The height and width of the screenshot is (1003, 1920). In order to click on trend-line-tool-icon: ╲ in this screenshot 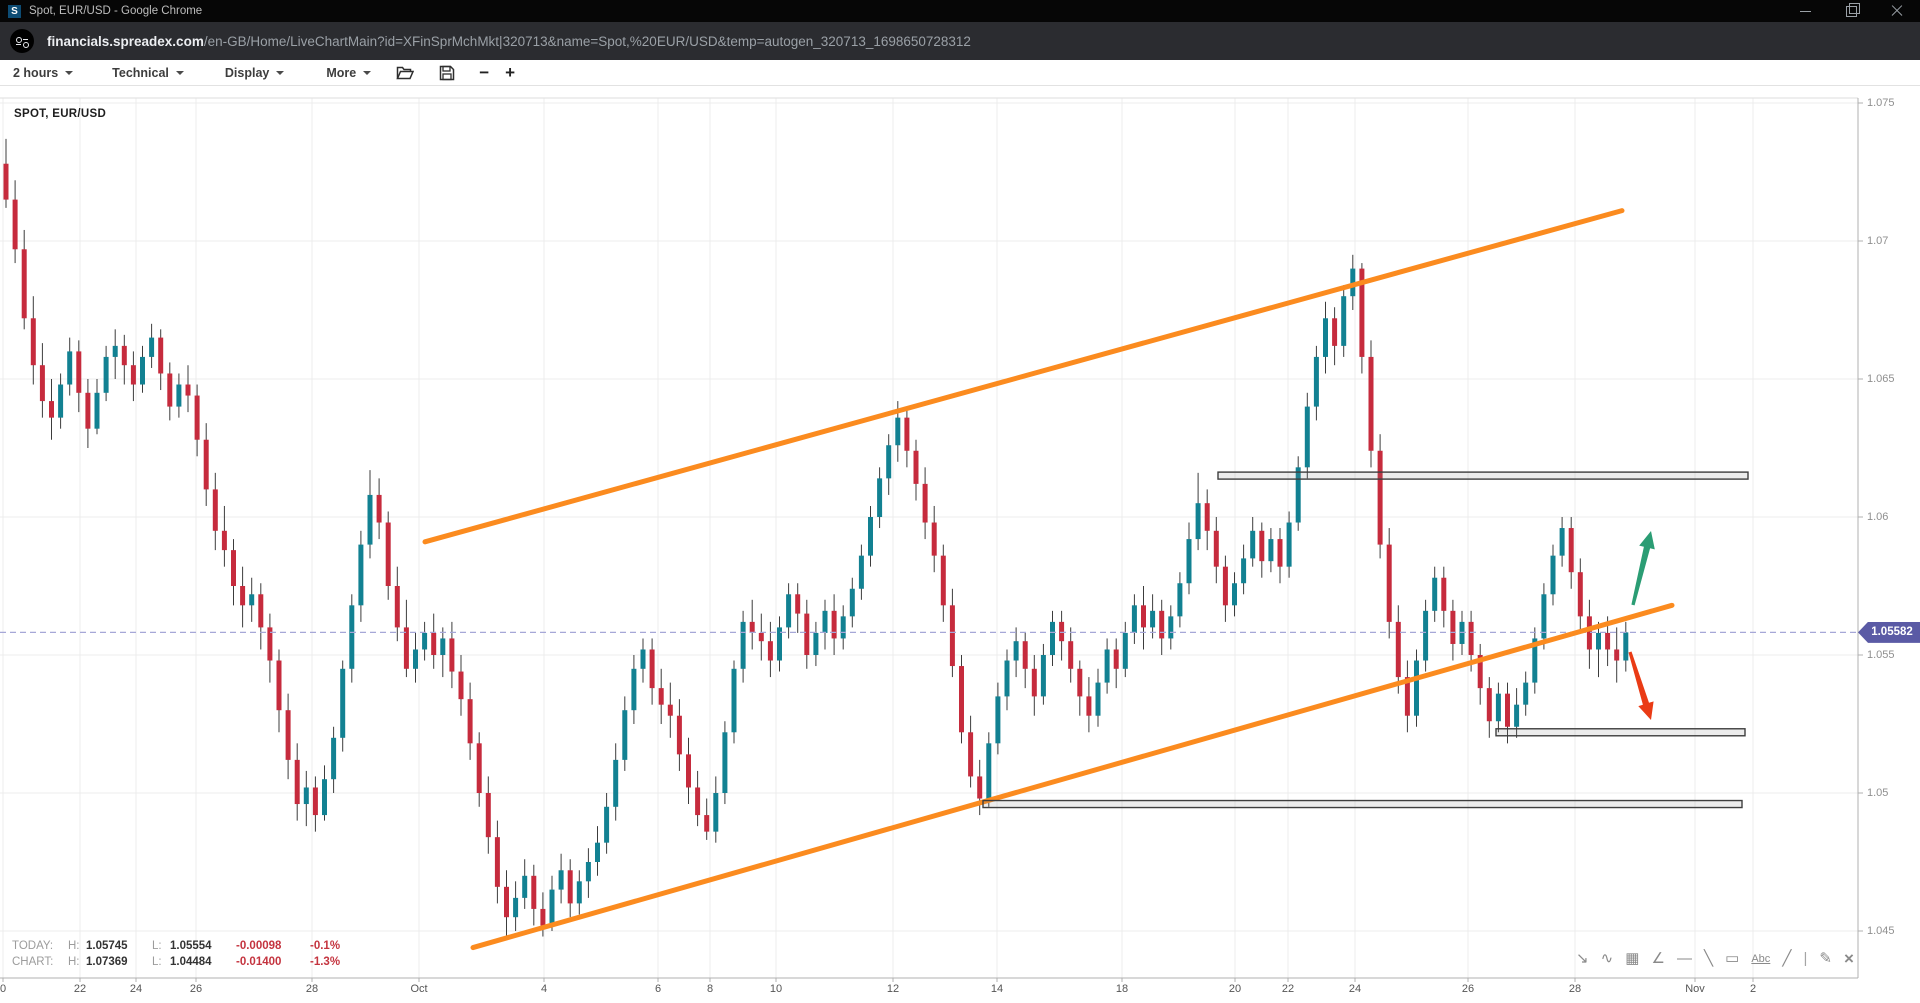, I will do `click(1709, 958)`.